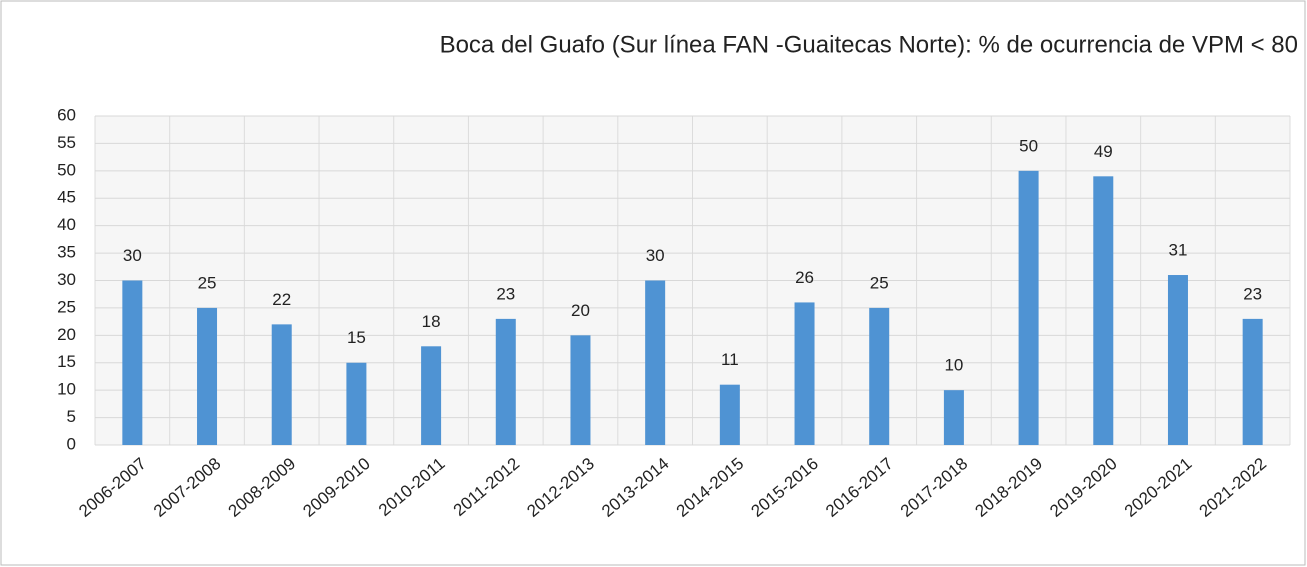 Image resolution: width=1307 pixels, height=567 pixels. Describe the element at coordinates (66, 252) in the screenshot. I see `y-tick-label: 35` at that location.